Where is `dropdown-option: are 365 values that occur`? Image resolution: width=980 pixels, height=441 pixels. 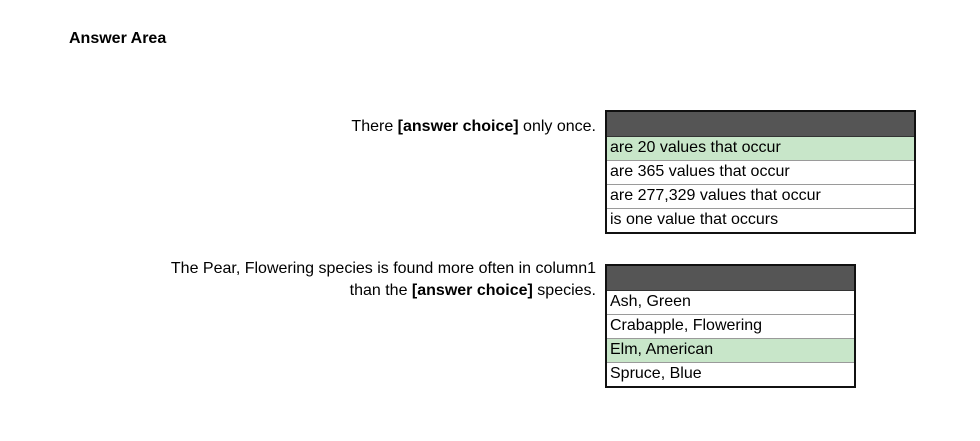 dropdown-option: are 365 values that occur is located at coordinates (760, 173).